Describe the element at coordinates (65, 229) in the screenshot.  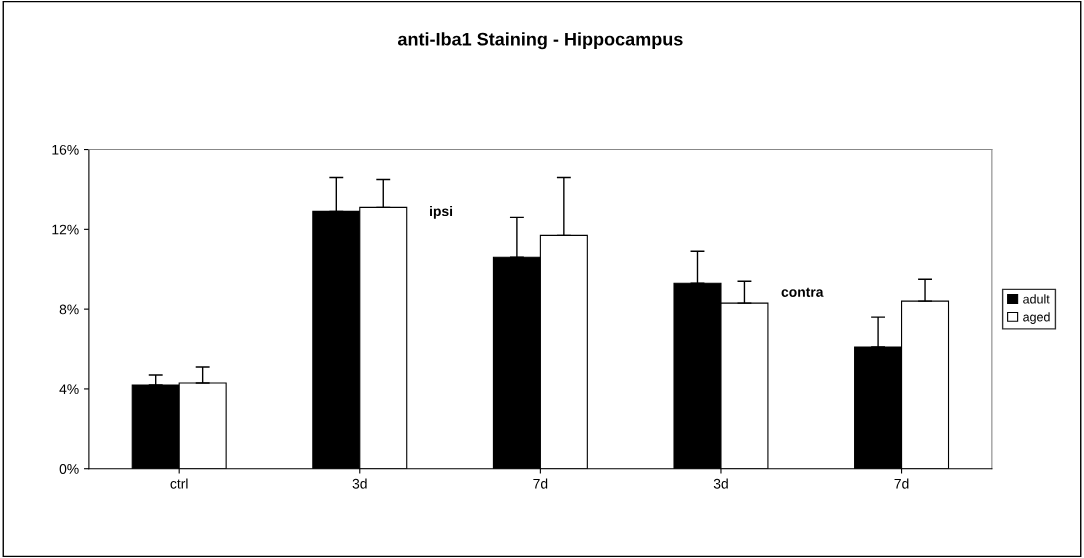
I see `y-tick-label: 12%` at that location.